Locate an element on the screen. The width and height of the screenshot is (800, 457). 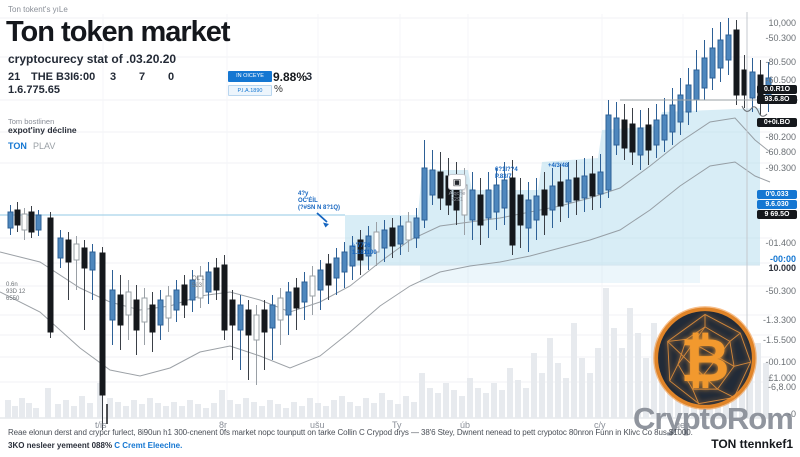
page-subtitle: cryptocurecy stat of .03.20.20 is located at coordinates (92, 59).